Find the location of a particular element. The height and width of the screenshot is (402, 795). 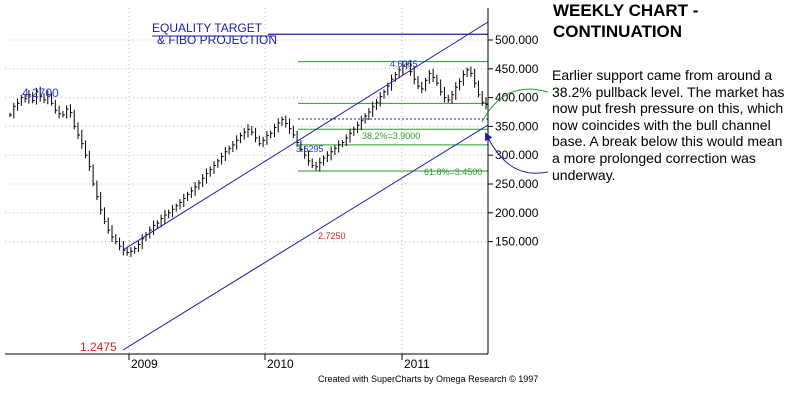

target-label-line2: & FIBO PROJECTION is located at coordinates (217, 40).